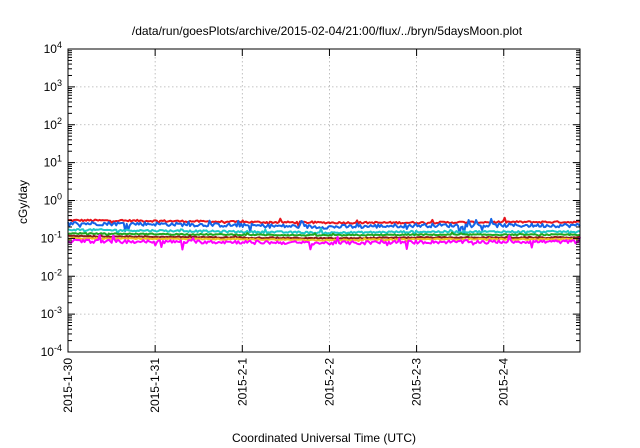 The height and width of the screenshot is (448, 640). I want to click on y-tick-label: 10⁻⁴, so click(51, 351).